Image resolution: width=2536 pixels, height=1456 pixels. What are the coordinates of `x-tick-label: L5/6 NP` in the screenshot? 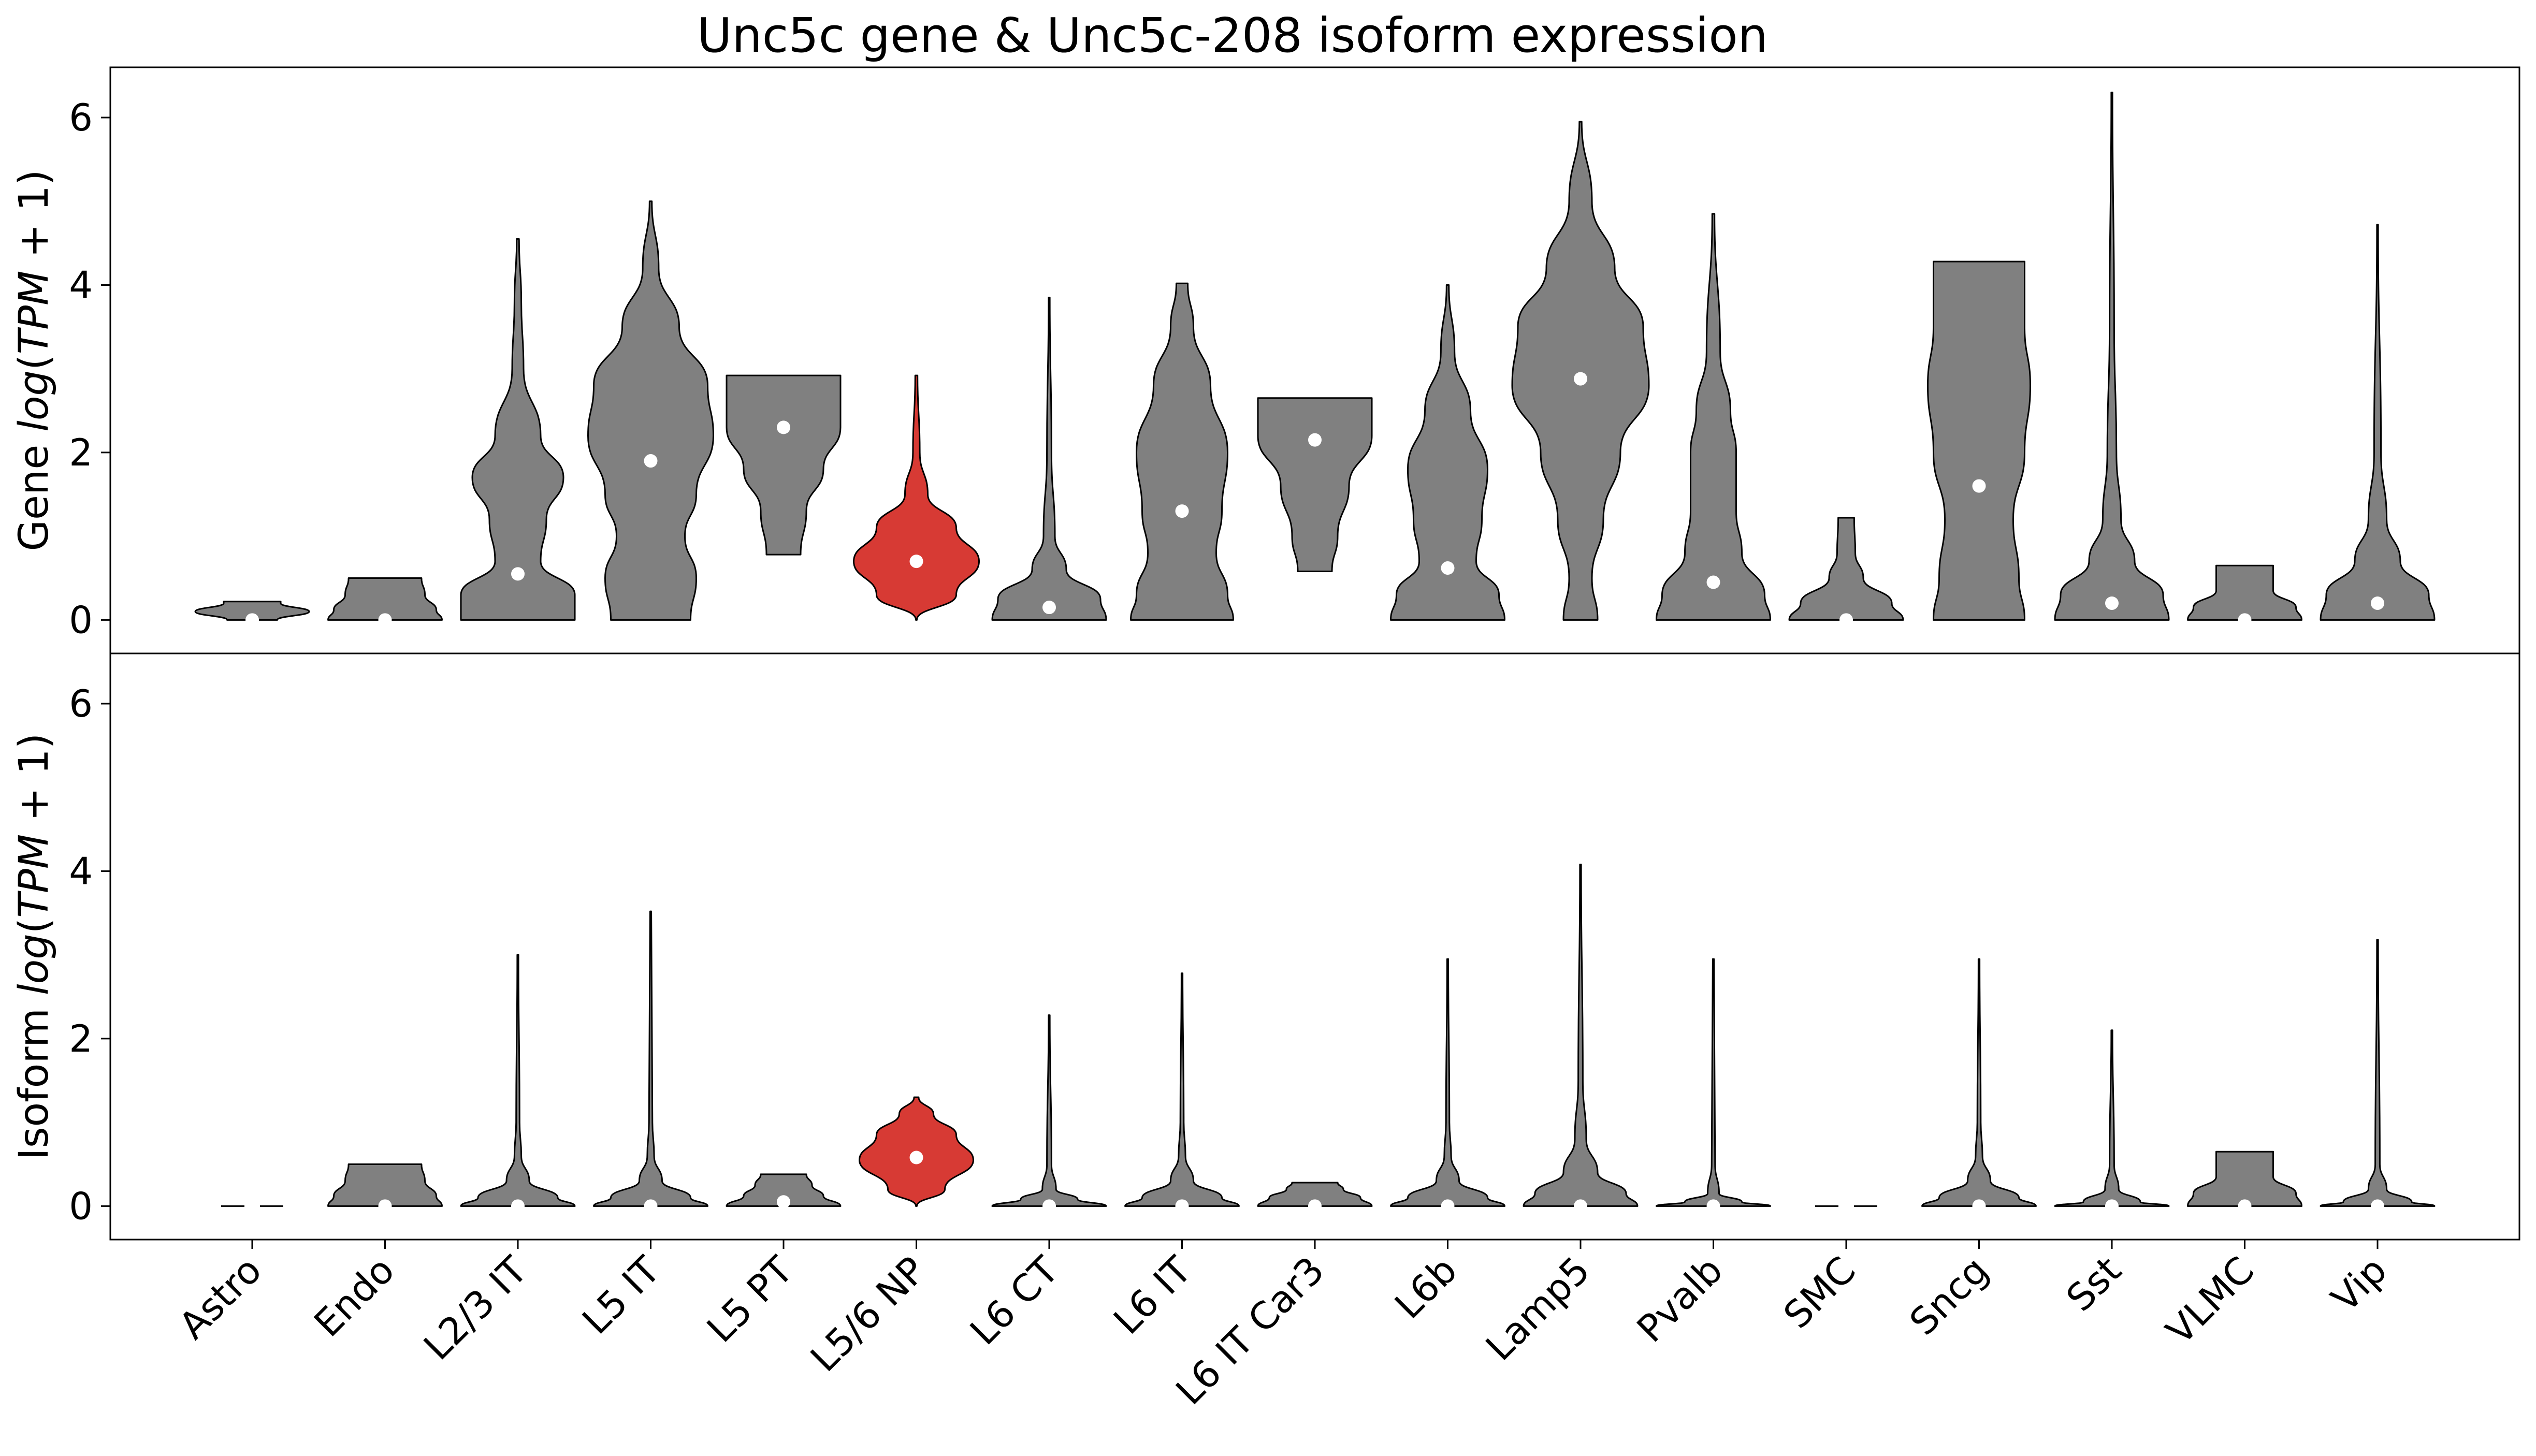 It's located at (868, 1314).